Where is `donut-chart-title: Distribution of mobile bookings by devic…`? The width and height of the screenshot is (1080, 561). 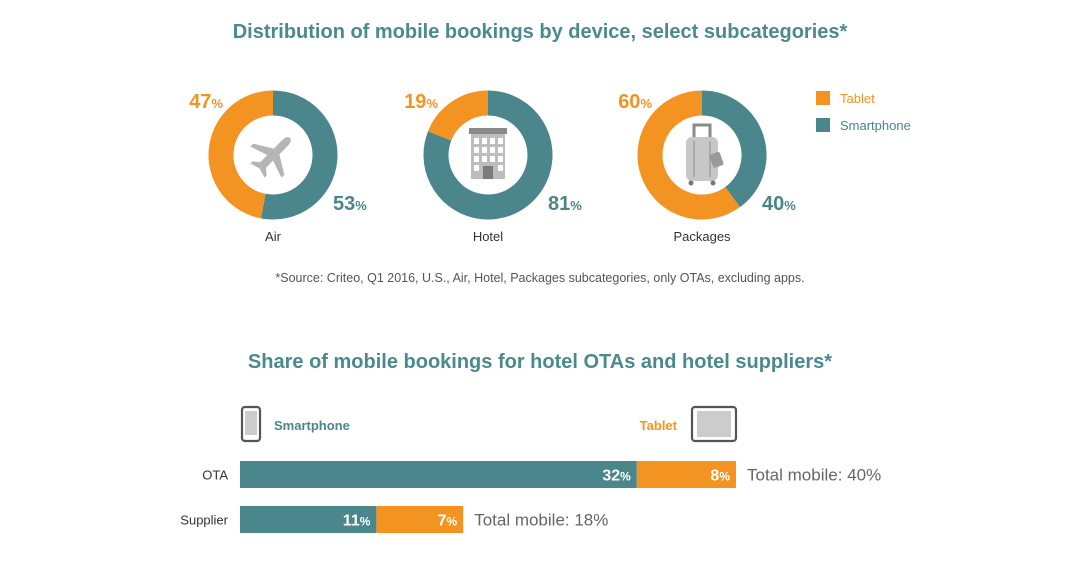
donut-chart-title: Distribution of mobile bookings by devic… is located at coordinates (540, 32).